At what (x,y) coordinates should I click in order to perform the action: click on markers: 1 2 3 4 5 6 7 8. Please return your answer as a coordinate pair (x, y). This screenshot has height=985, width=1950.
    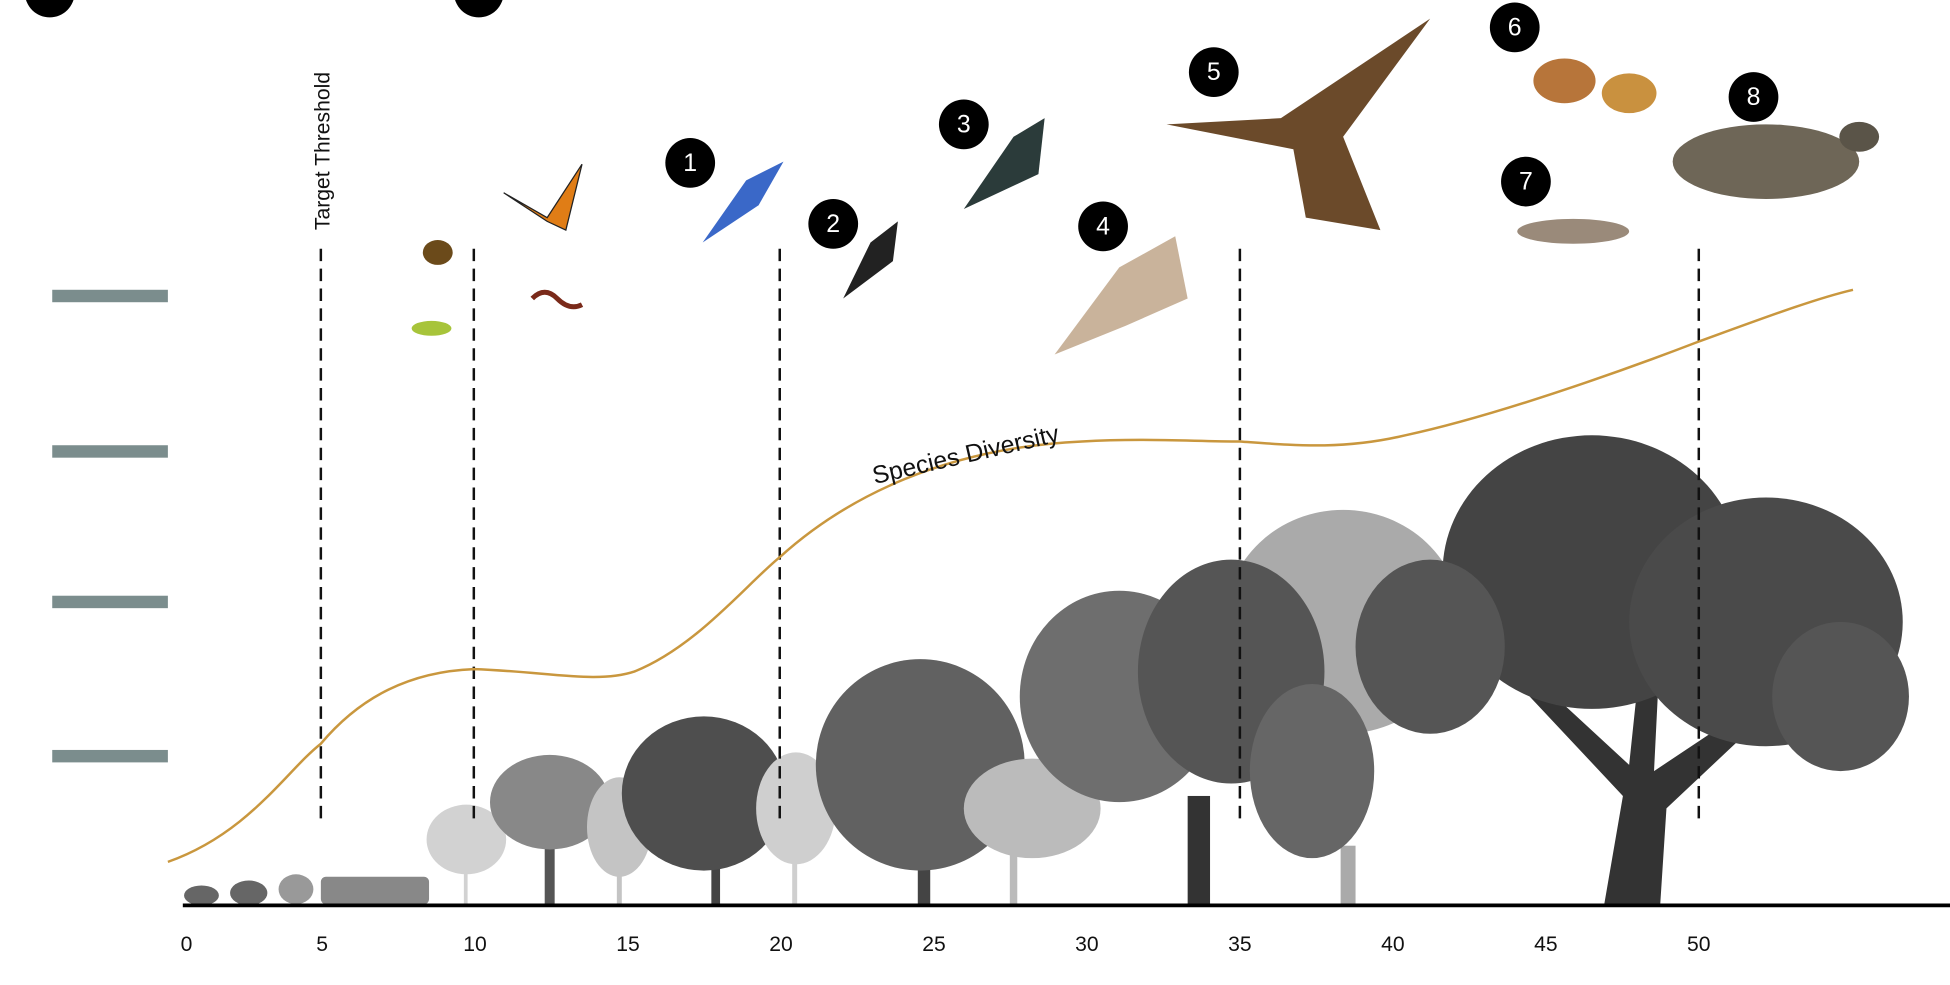
    Looking at the image, I should click on (1222, 127).